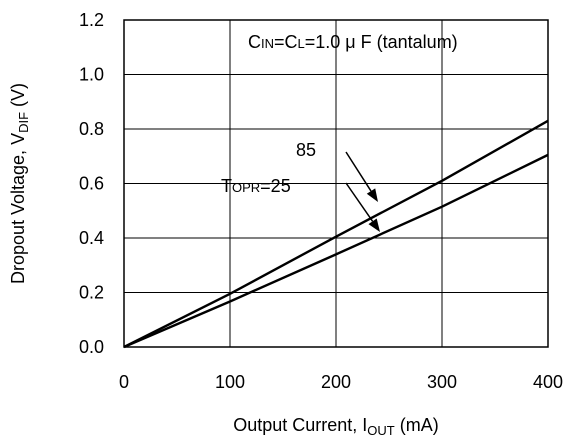  Describe the element at coordinates (91, 184) in the screenshot. I see `y-tick-label: 0.6` at that location.